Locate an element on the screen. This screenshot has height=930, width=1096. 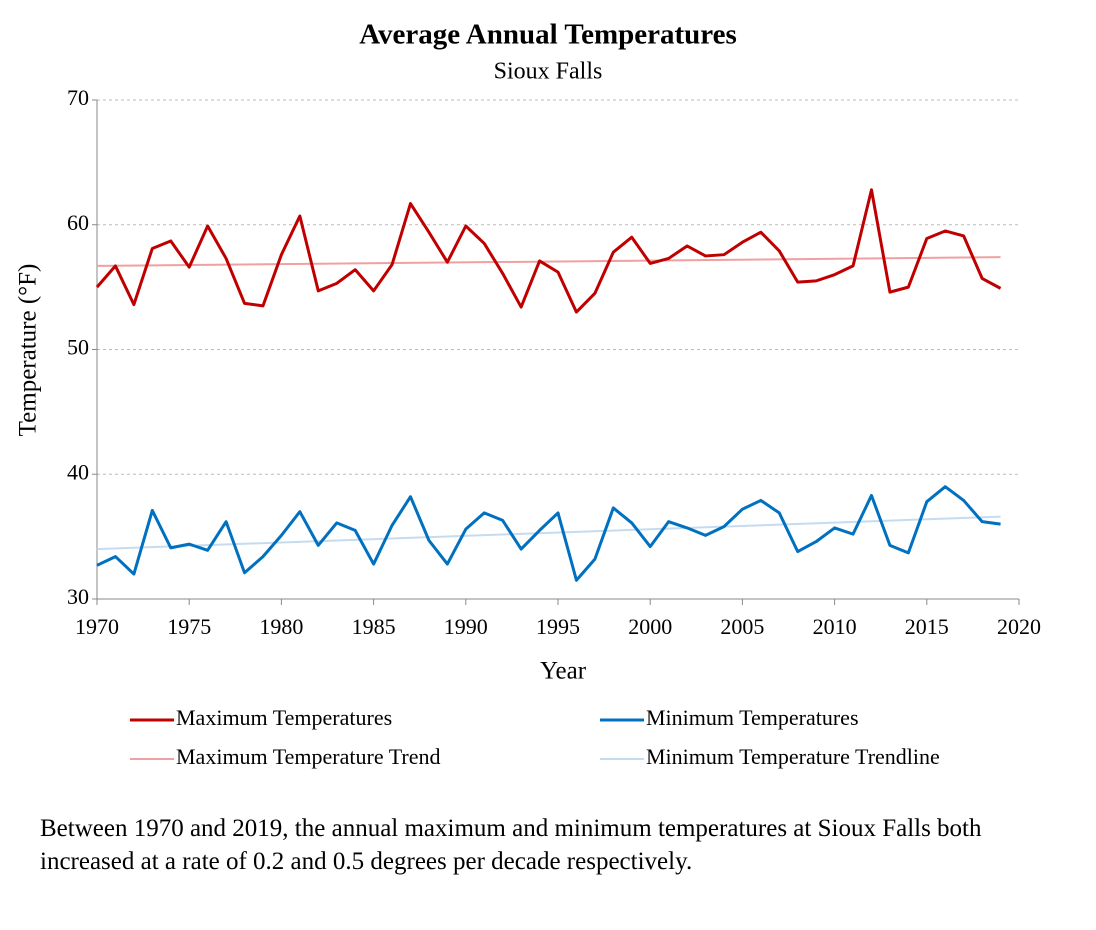
y-tick-label: 60 is located at coordinates (78, 222).